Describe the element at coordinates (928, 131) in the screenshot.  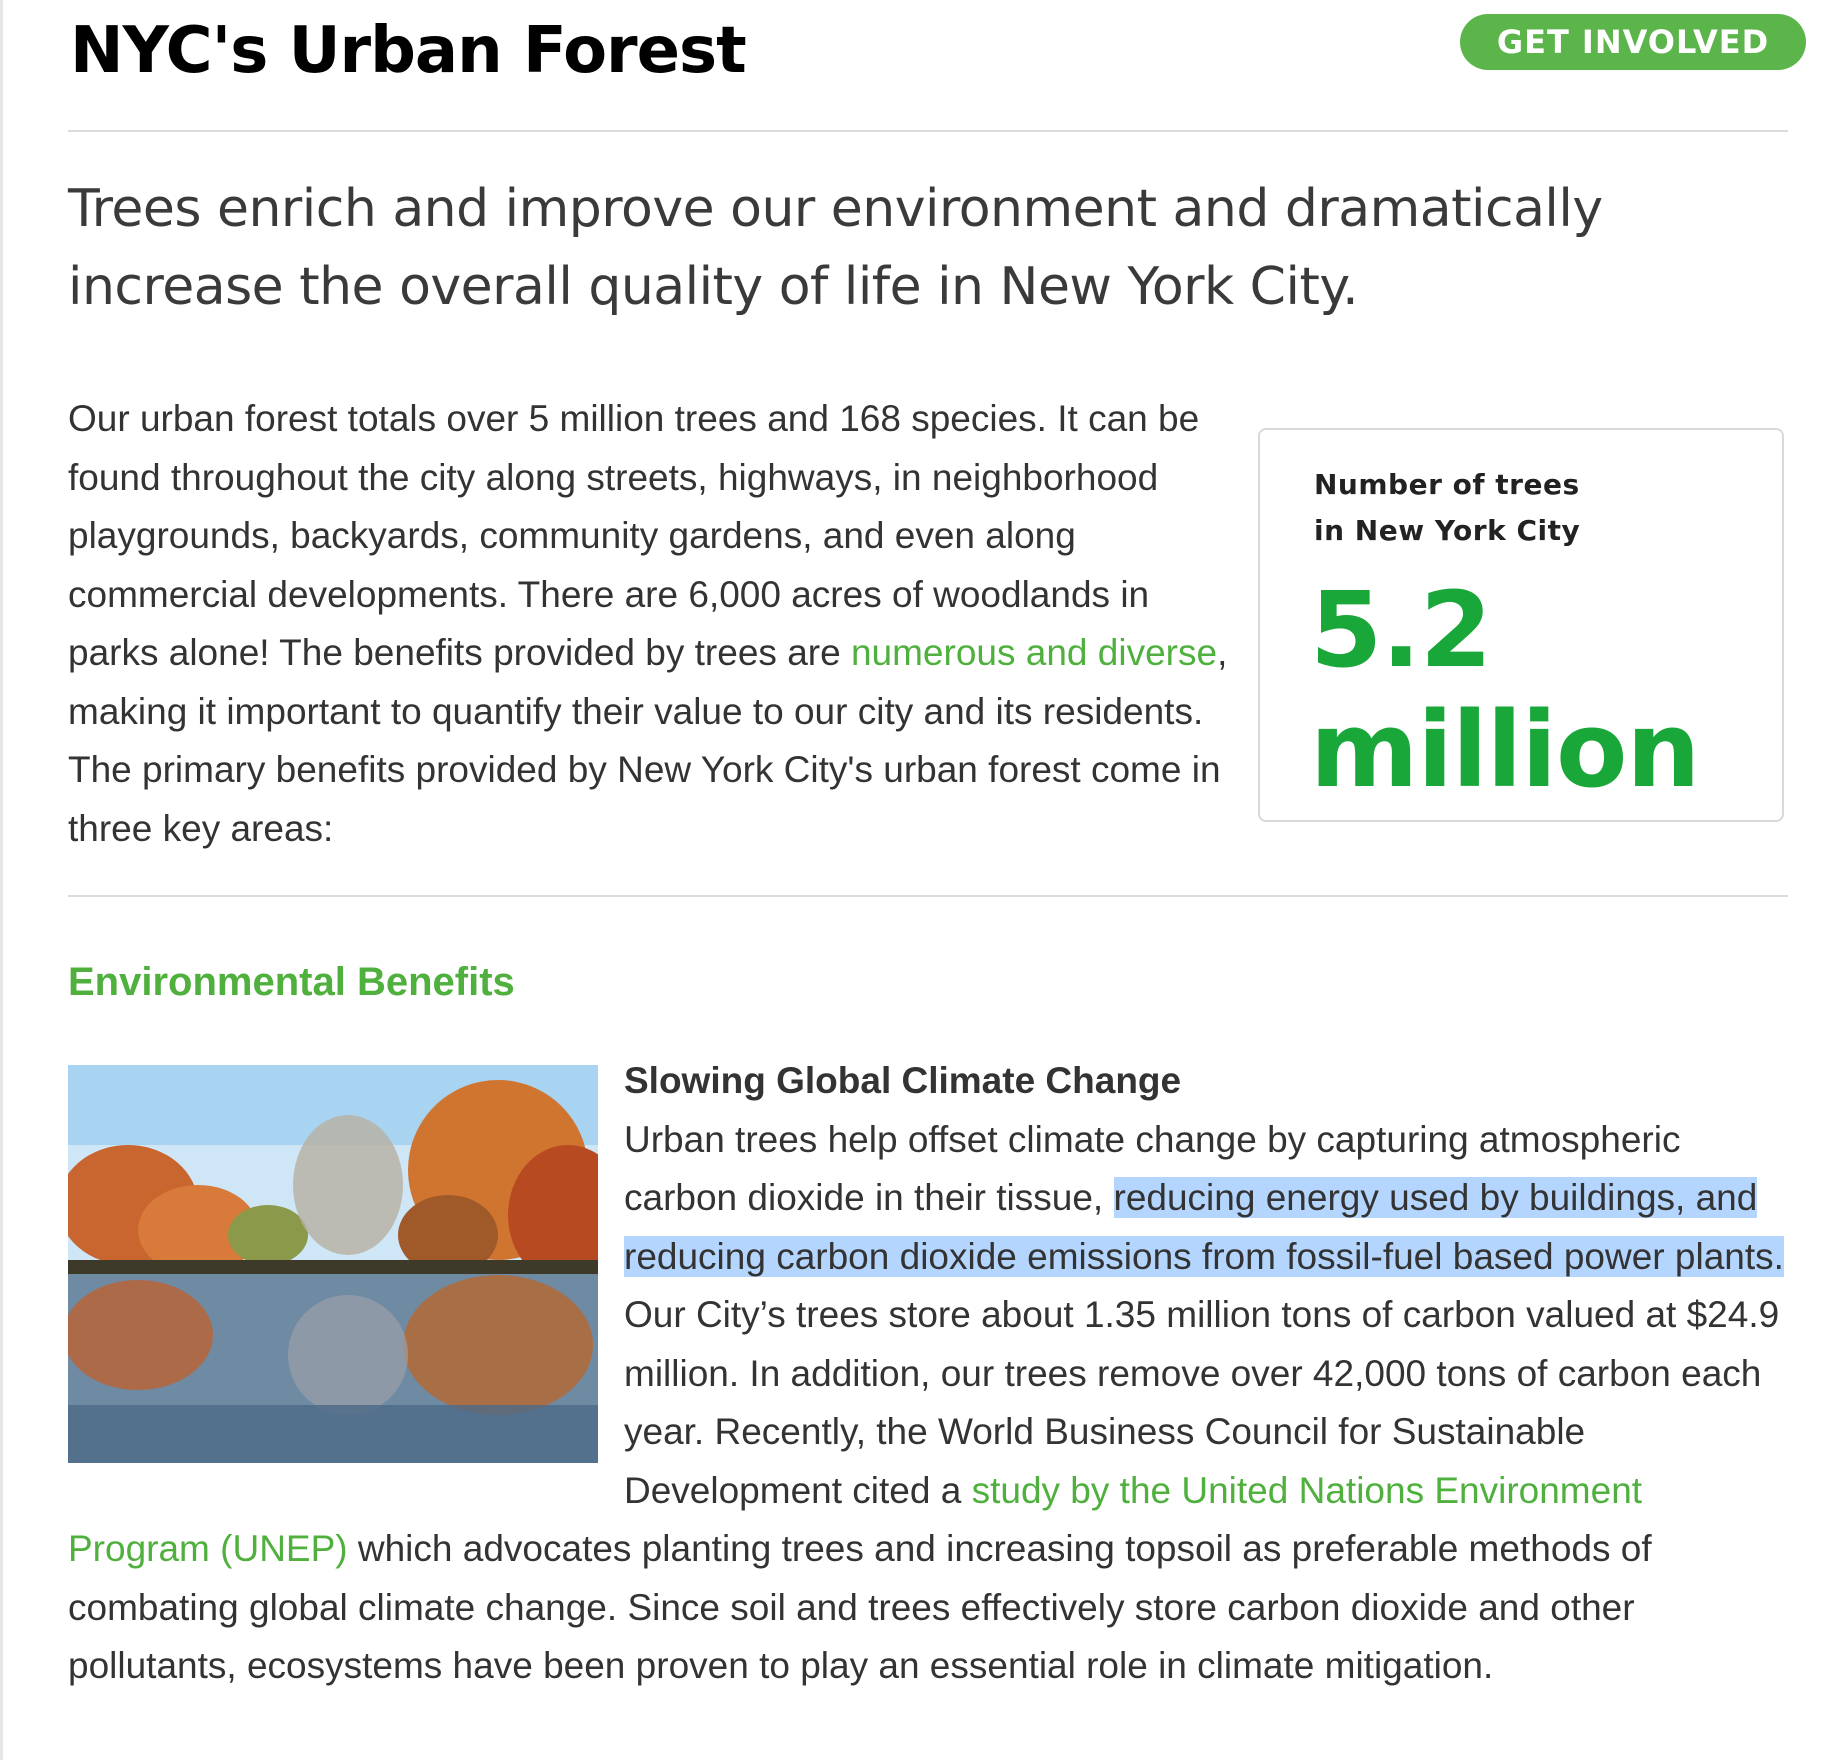
I see `header-divider` at that location.